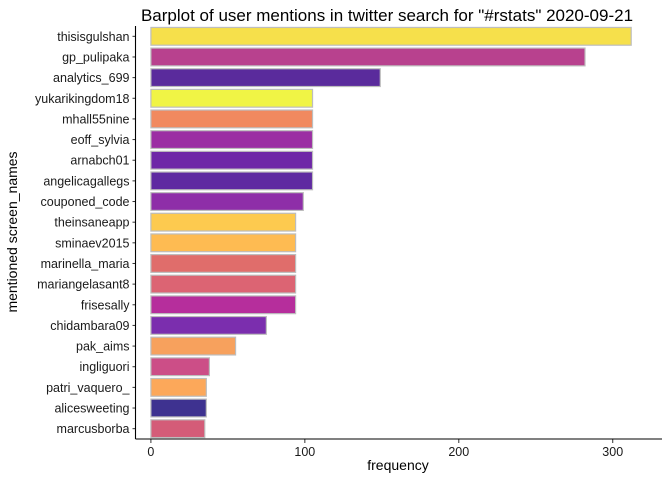 The width and height of the screenshot is (672, 485). Describe the element at coordinates (612, 452) in the screenshot. I see `x-tick-label: 300` at that location.